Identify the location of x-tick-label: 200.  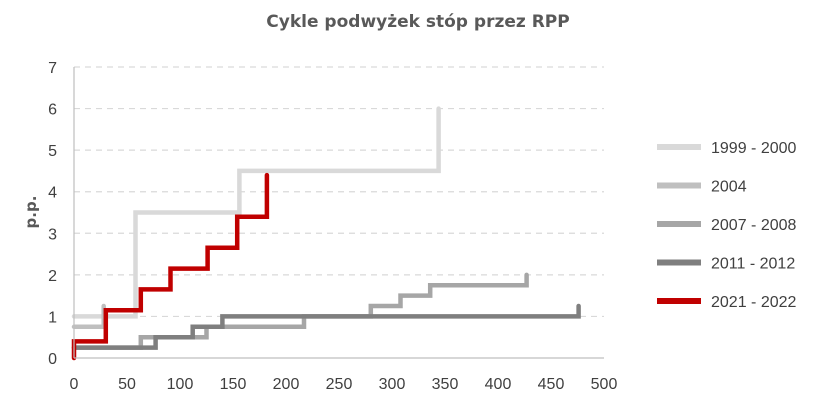
(286, 384).